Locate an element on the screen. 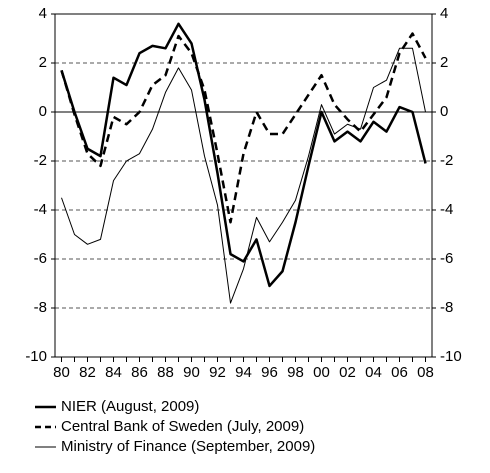 Image resolution: width=490 pixels, height=473 pixels. x-tick-label: 84 is located at coordinates (113, 372).